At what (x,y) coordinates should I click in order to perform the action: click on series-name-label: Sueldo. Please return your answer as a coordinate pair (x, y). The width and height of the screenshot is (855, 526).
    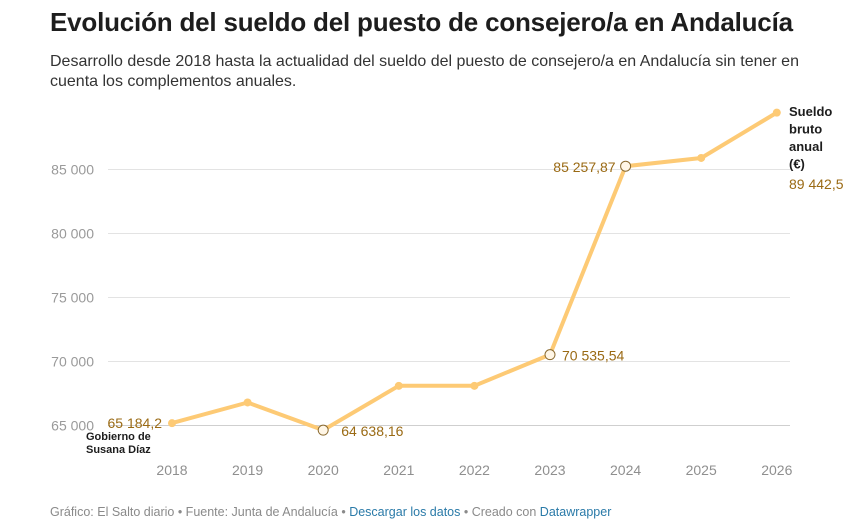
    Looking at the image, I should click on (810, 111).